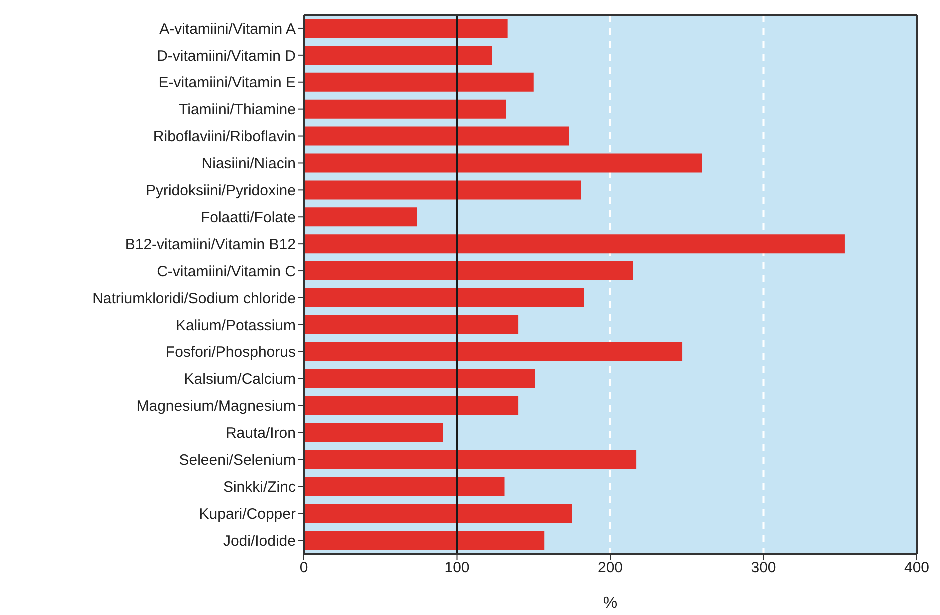 Image resolution: width=940 pixels, height=615 pixels. Describe the element at coordinates (237, 110) in the screenshot. I see `y-tick-label: Tiamiini/Thiamine` at that location.